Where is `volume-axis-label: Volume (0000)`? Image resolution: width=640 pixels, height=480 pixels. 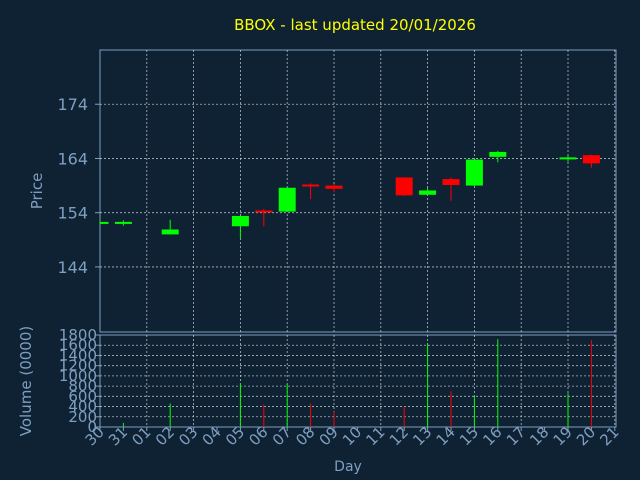 volume-axis-label: Volume (0000) is located at coordinates (26, 381).